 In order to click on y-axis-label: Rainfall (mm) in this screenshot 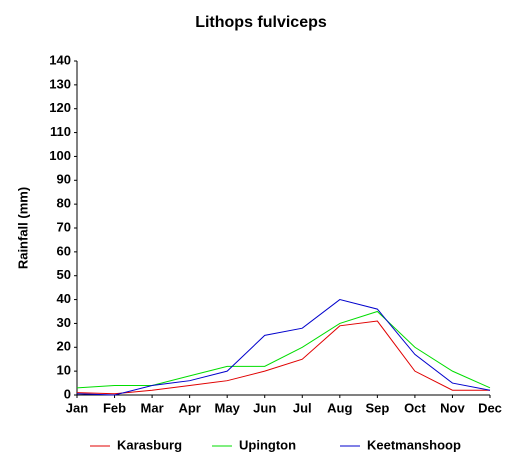, I will do `click(22, 228)`.